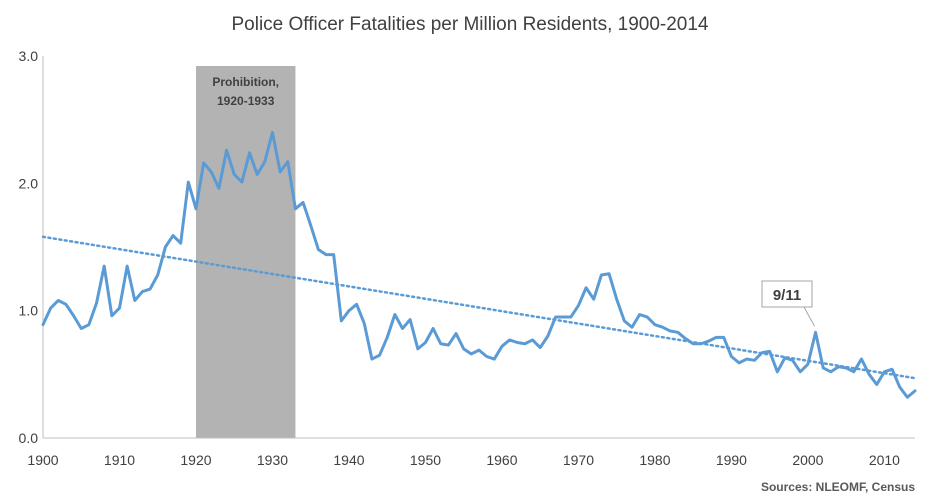 The height and width of the screenshot is (499, 928). Describe the element at coordinates (654, 460) in the screenshot. I see `x-tick-label: 1980` at that location.